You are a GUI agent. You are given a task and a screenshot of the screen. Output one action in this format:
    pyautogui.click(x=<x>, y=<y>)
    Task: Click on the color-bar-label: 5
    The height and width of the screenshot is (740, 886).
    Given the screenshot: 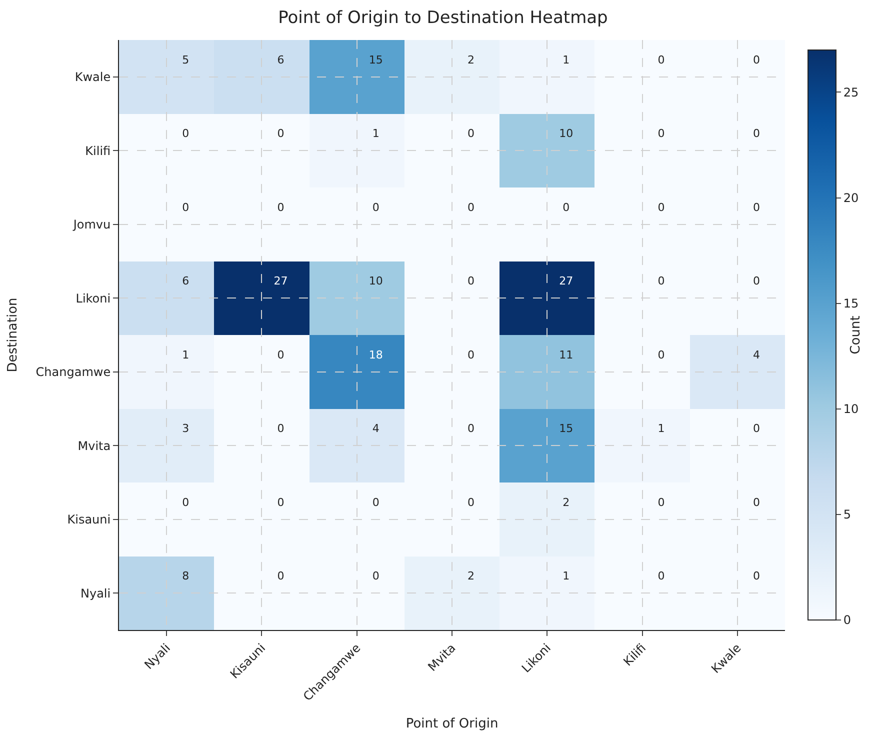 What is the action you would take?
    pyautogui.click(x=847, y=515)
    